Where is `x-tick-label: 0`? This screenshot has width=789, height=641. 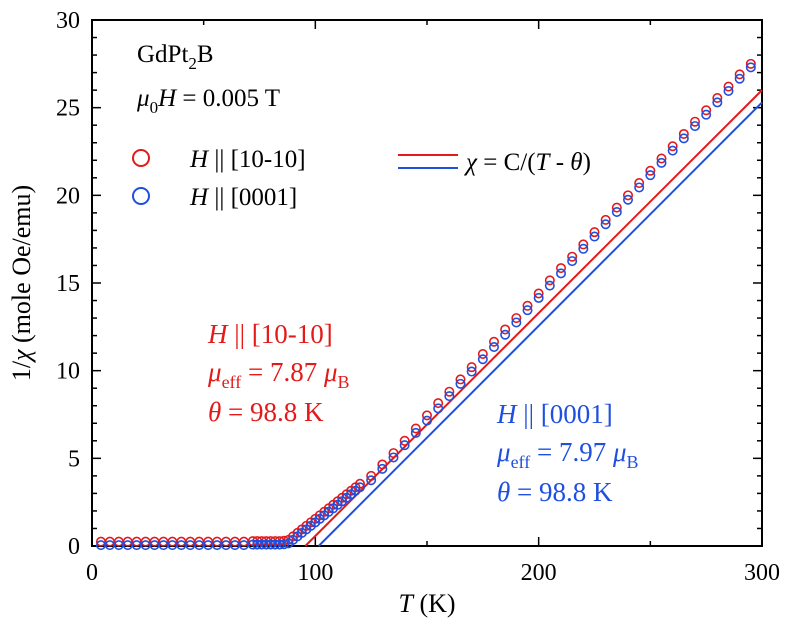
x-tick-label: 0 is located at coordinates (92, 573).